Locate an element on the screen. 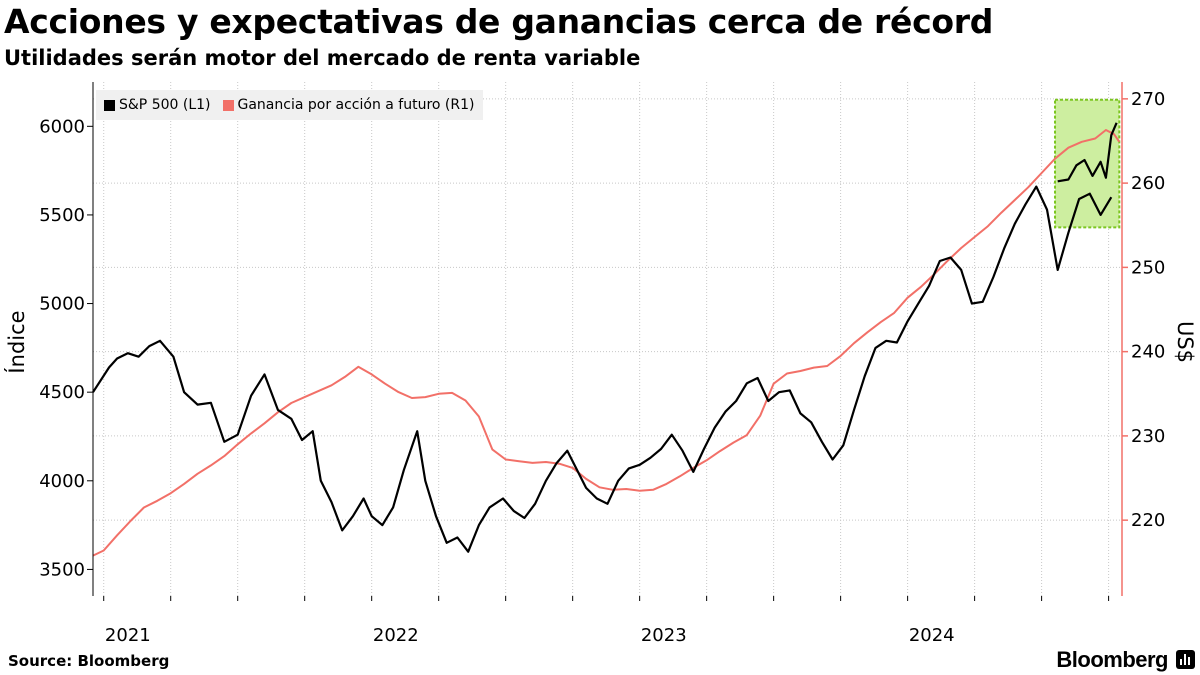  x-tick-label: 2023 is located at coordinates (664, 635).